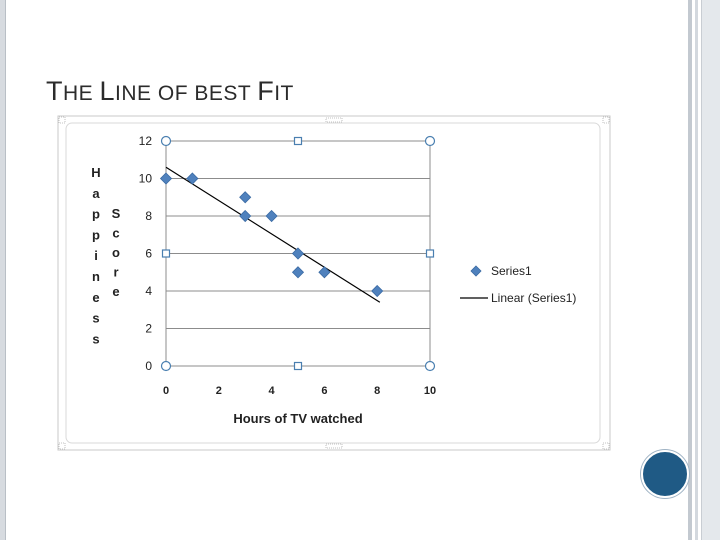  Describe the element at coordinates (95, 172) in the screenshot. I see `y-label-char: H` at that location.